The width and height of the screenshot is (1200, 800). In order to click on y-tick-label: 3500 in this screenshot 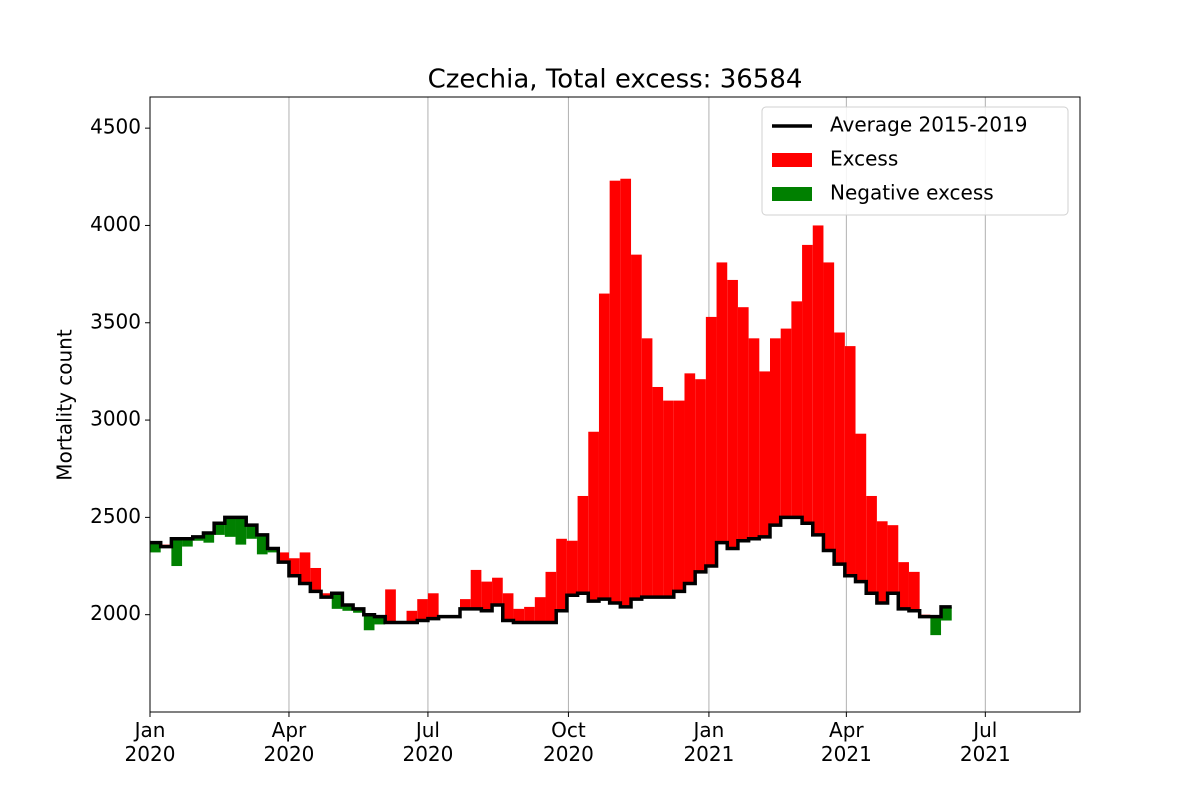, I will do `click(115, 321)`.